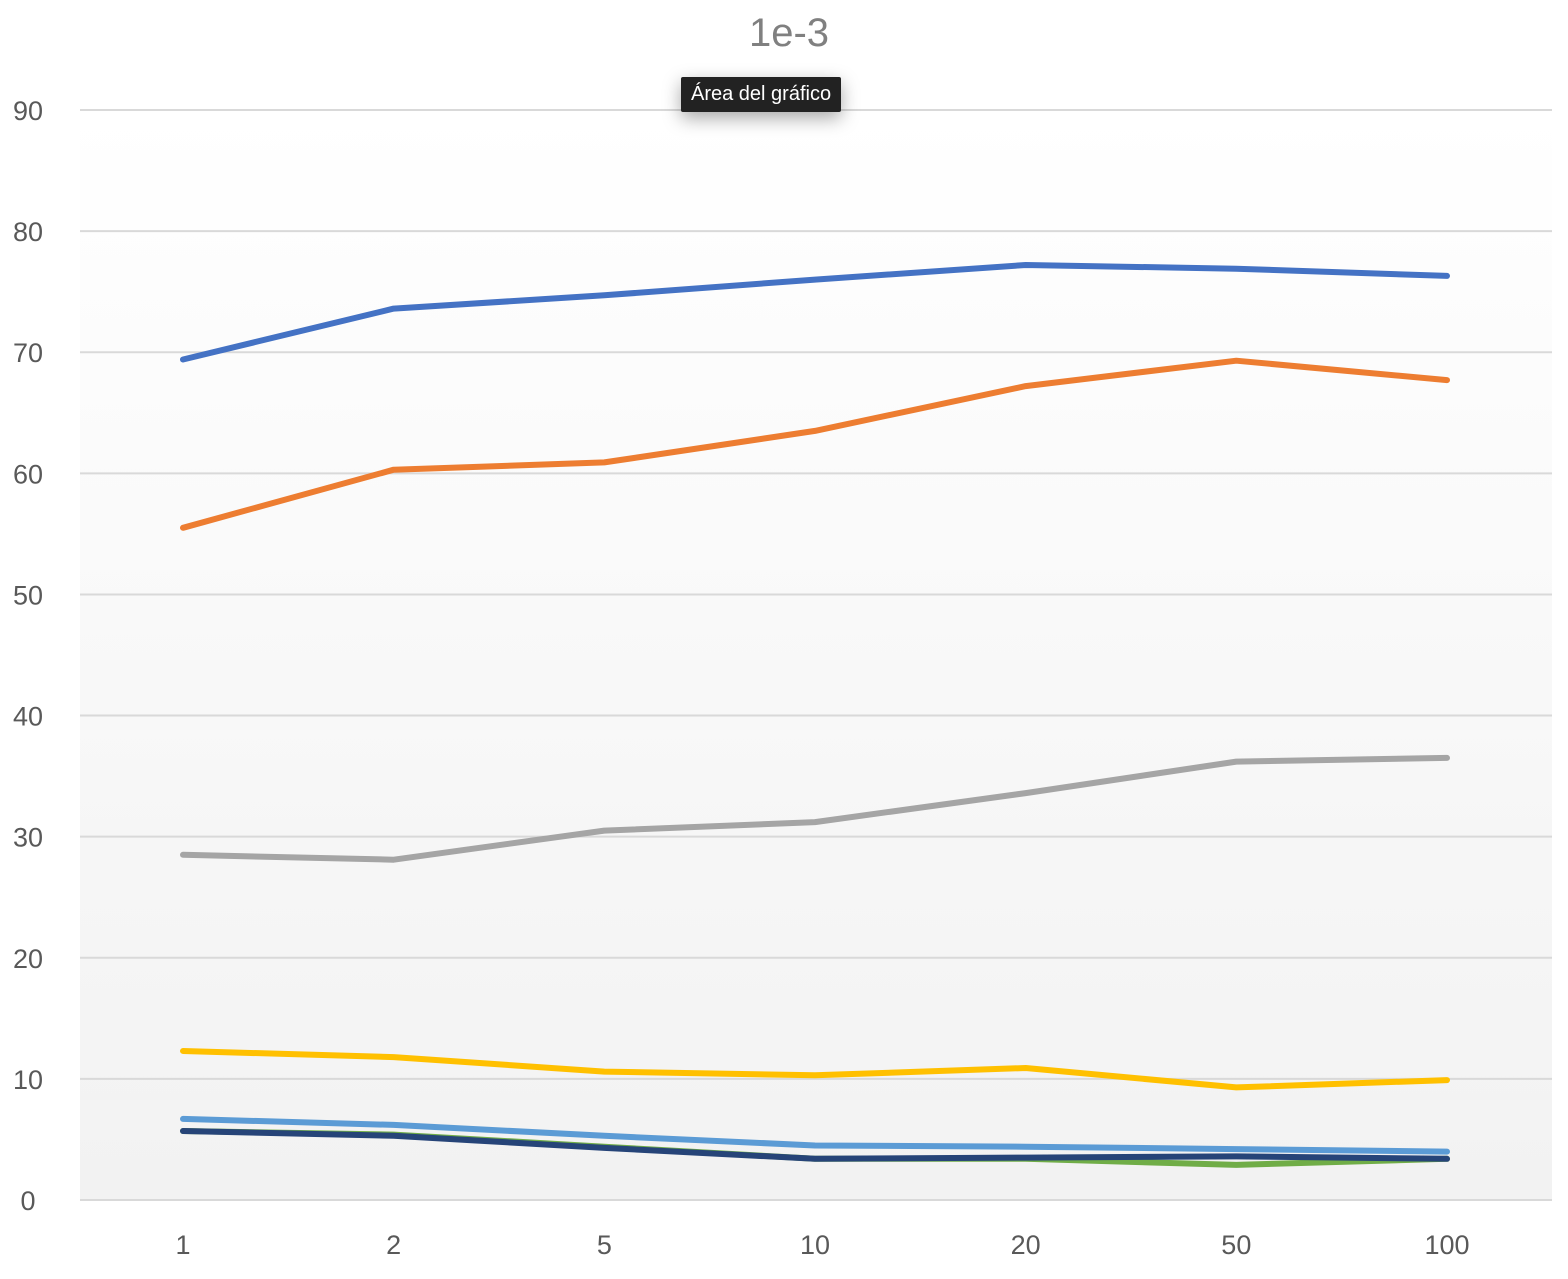 This screenshot has width=1568, height=1279. I want to click on y-tick-label: 50, so click(28, 595).